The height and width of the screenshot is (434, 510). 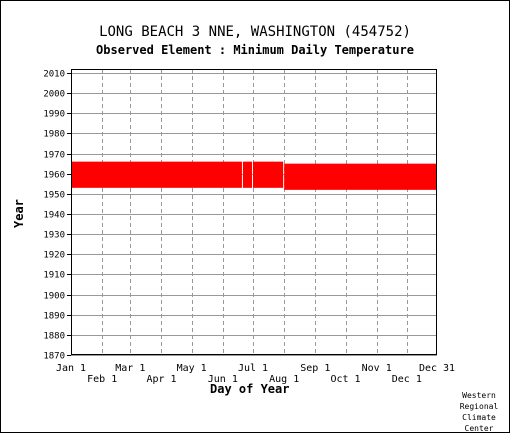 I want to click on x-tick-label: Dec 1, so click(x=407, y=379).